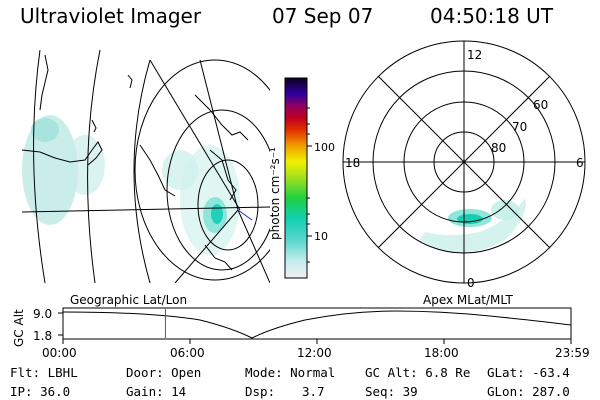 This screenshot has height=400, width=600. What do you see at coordinates (417, 372) in the screenshot?
I see `info-gc-alt: GC Alt: 6.8 Re` at bounding box center [417, 372].